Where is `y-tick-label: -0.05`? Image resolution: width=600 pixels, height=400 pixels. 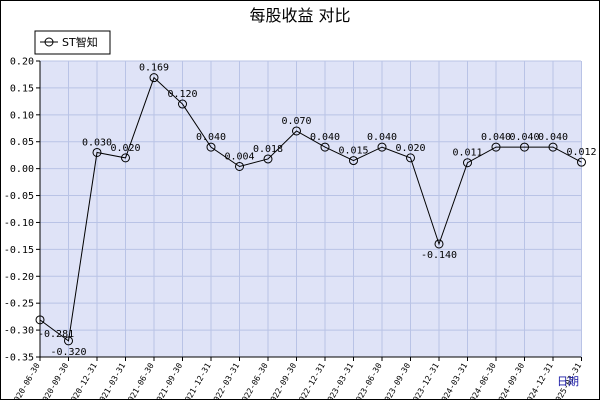 y-tick-label: -0.05 is located at coordinates (19, 196).